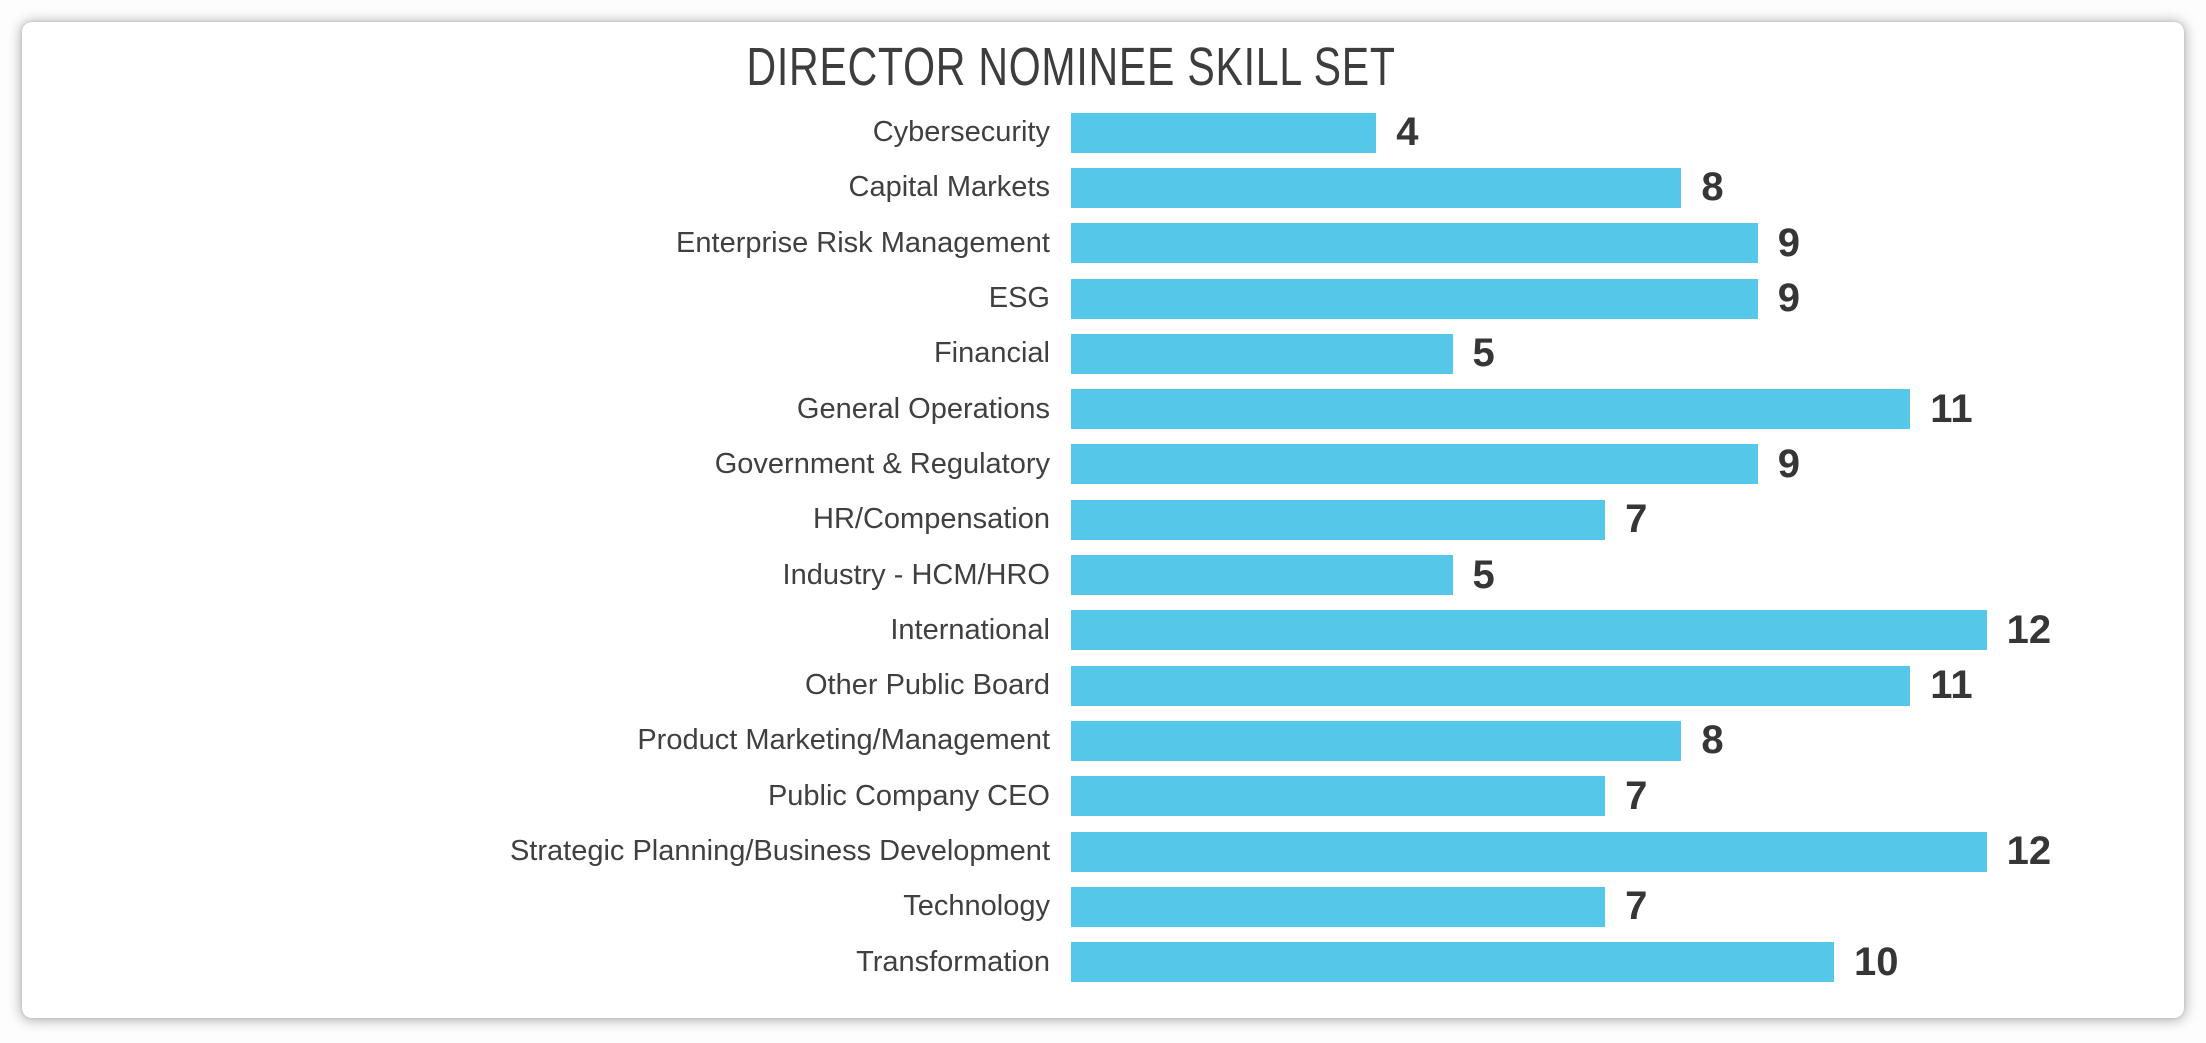 The height and width of the screenshot is (1043, 2206). Describe the element at coordinates (961, 132) in the screenshot. I see `category-label: Cybersecurity` at that location.